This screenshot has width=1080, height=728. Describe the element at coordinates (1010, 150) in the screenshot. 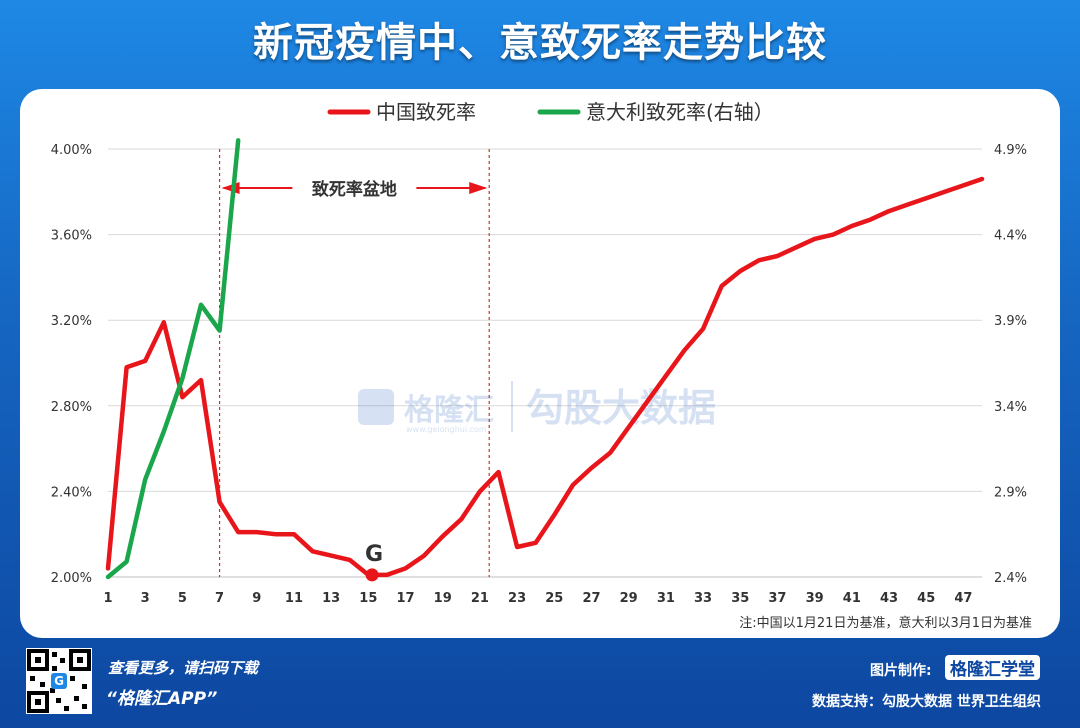

I see `y-right-tick-label: 4.9%` at that location.